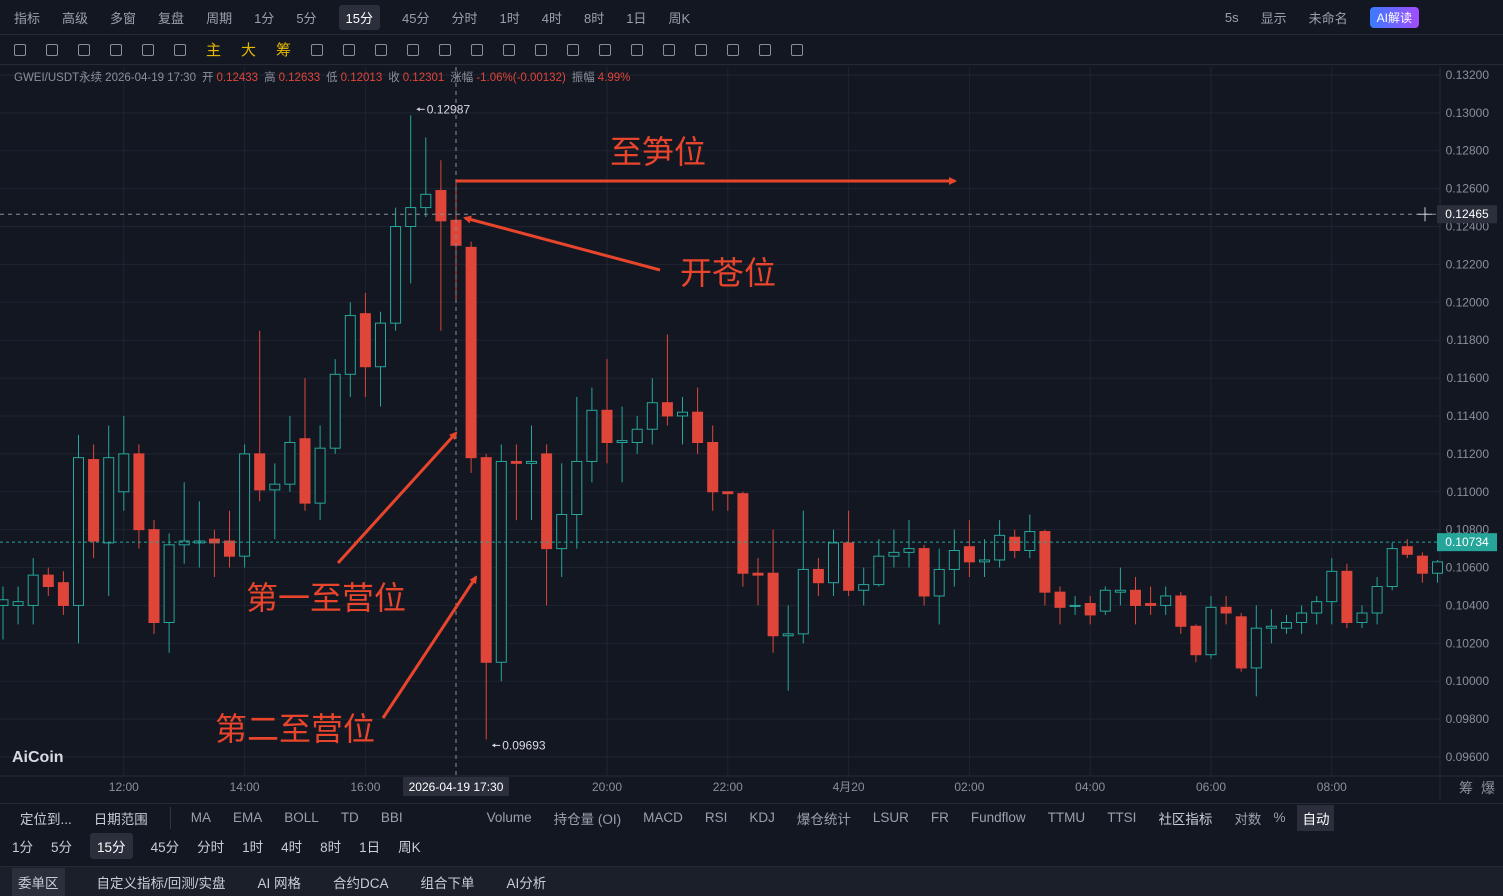 This screenshot has width=1503, height=896. I want to click on menu-item: 指标, so click(27, 18).